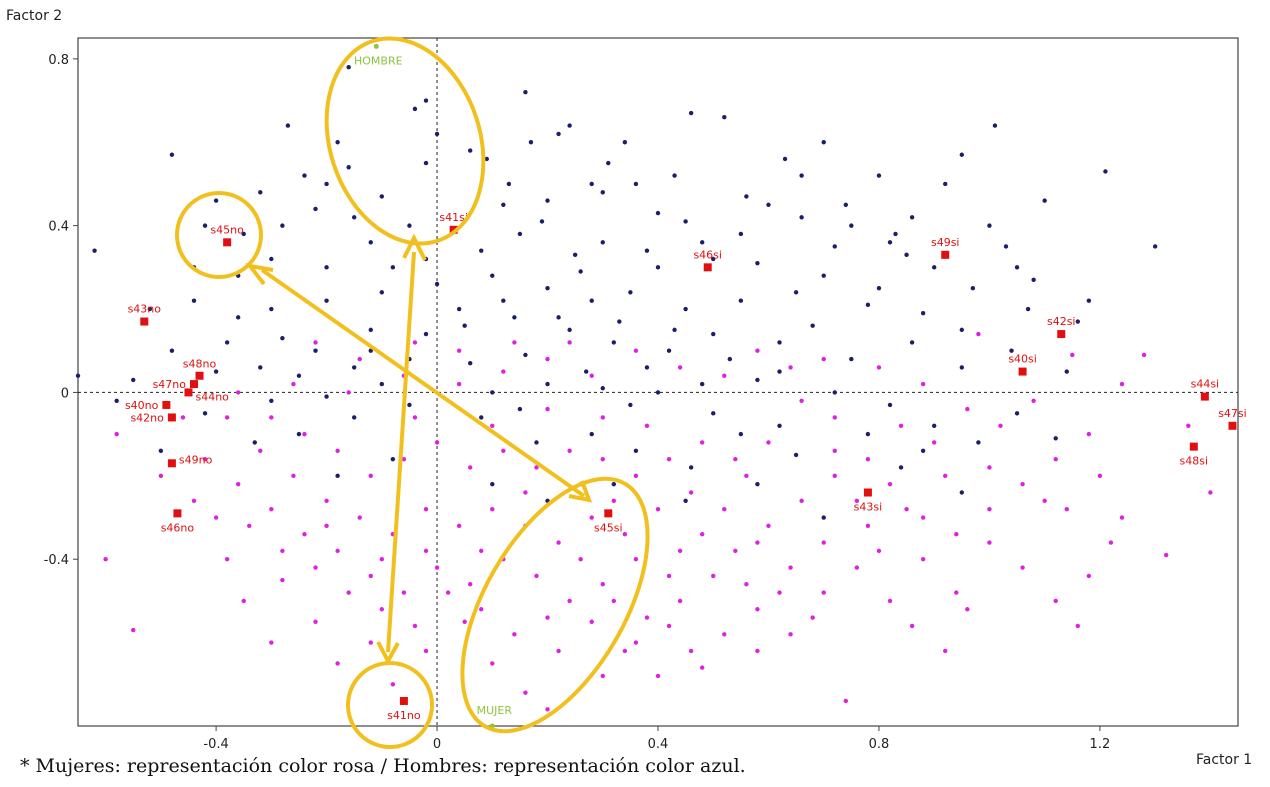 Image resolution: width=1270 pixels, height=787 pixels. I want to click on modality-label: s45si, so click(608, 527).